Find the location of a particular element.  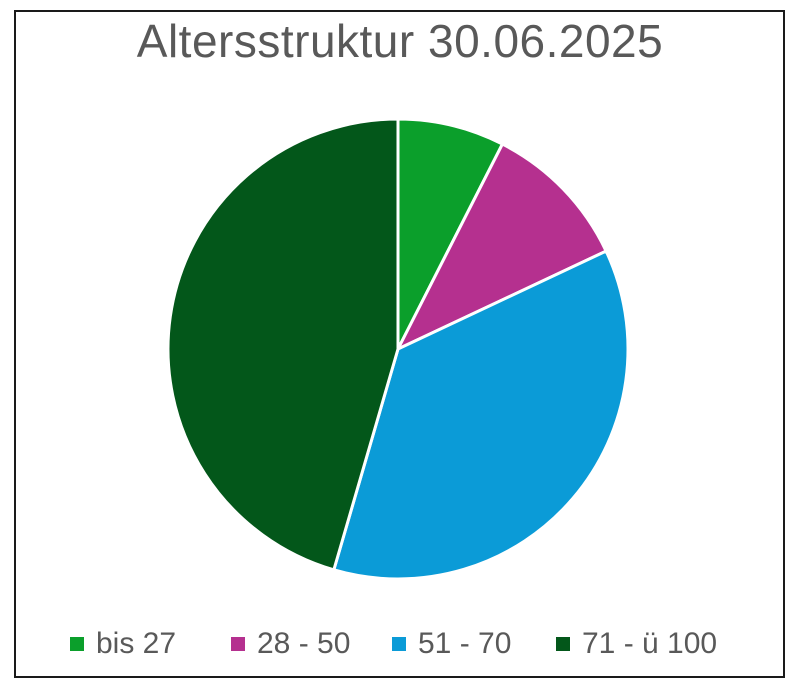

legend-label: 28 - 50 is located at coordinates (304, 643).